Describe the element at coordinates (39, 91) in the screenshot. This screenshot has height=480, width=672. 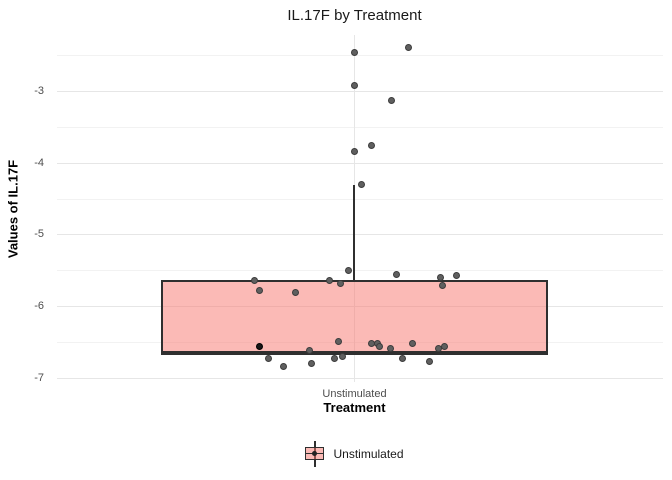
I see `y-tick-label: -3` at that location.